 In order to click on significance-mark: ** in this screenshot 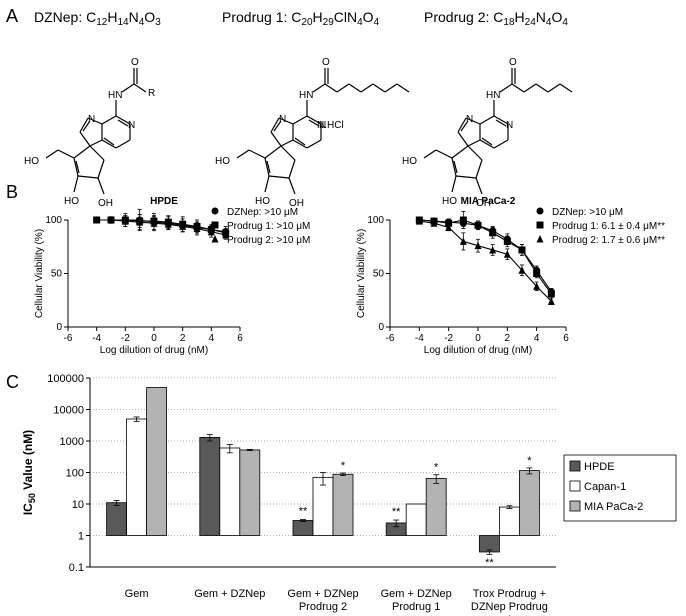, I will do `click(489, 563)`.